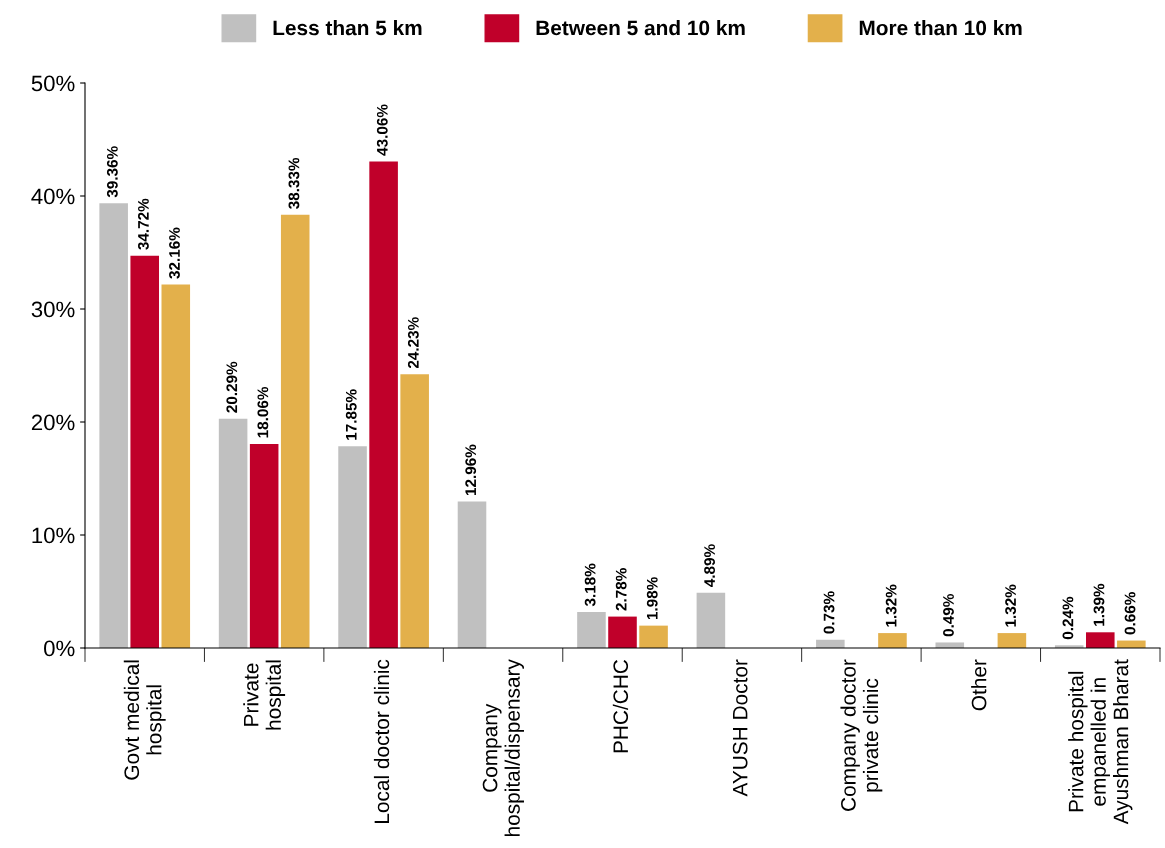 This screenshot has width=1165, height=848. Describe the element at coordinates (144, 720) in the screenshot. I see `x-tick-label: Govt medical hospital` at that location.